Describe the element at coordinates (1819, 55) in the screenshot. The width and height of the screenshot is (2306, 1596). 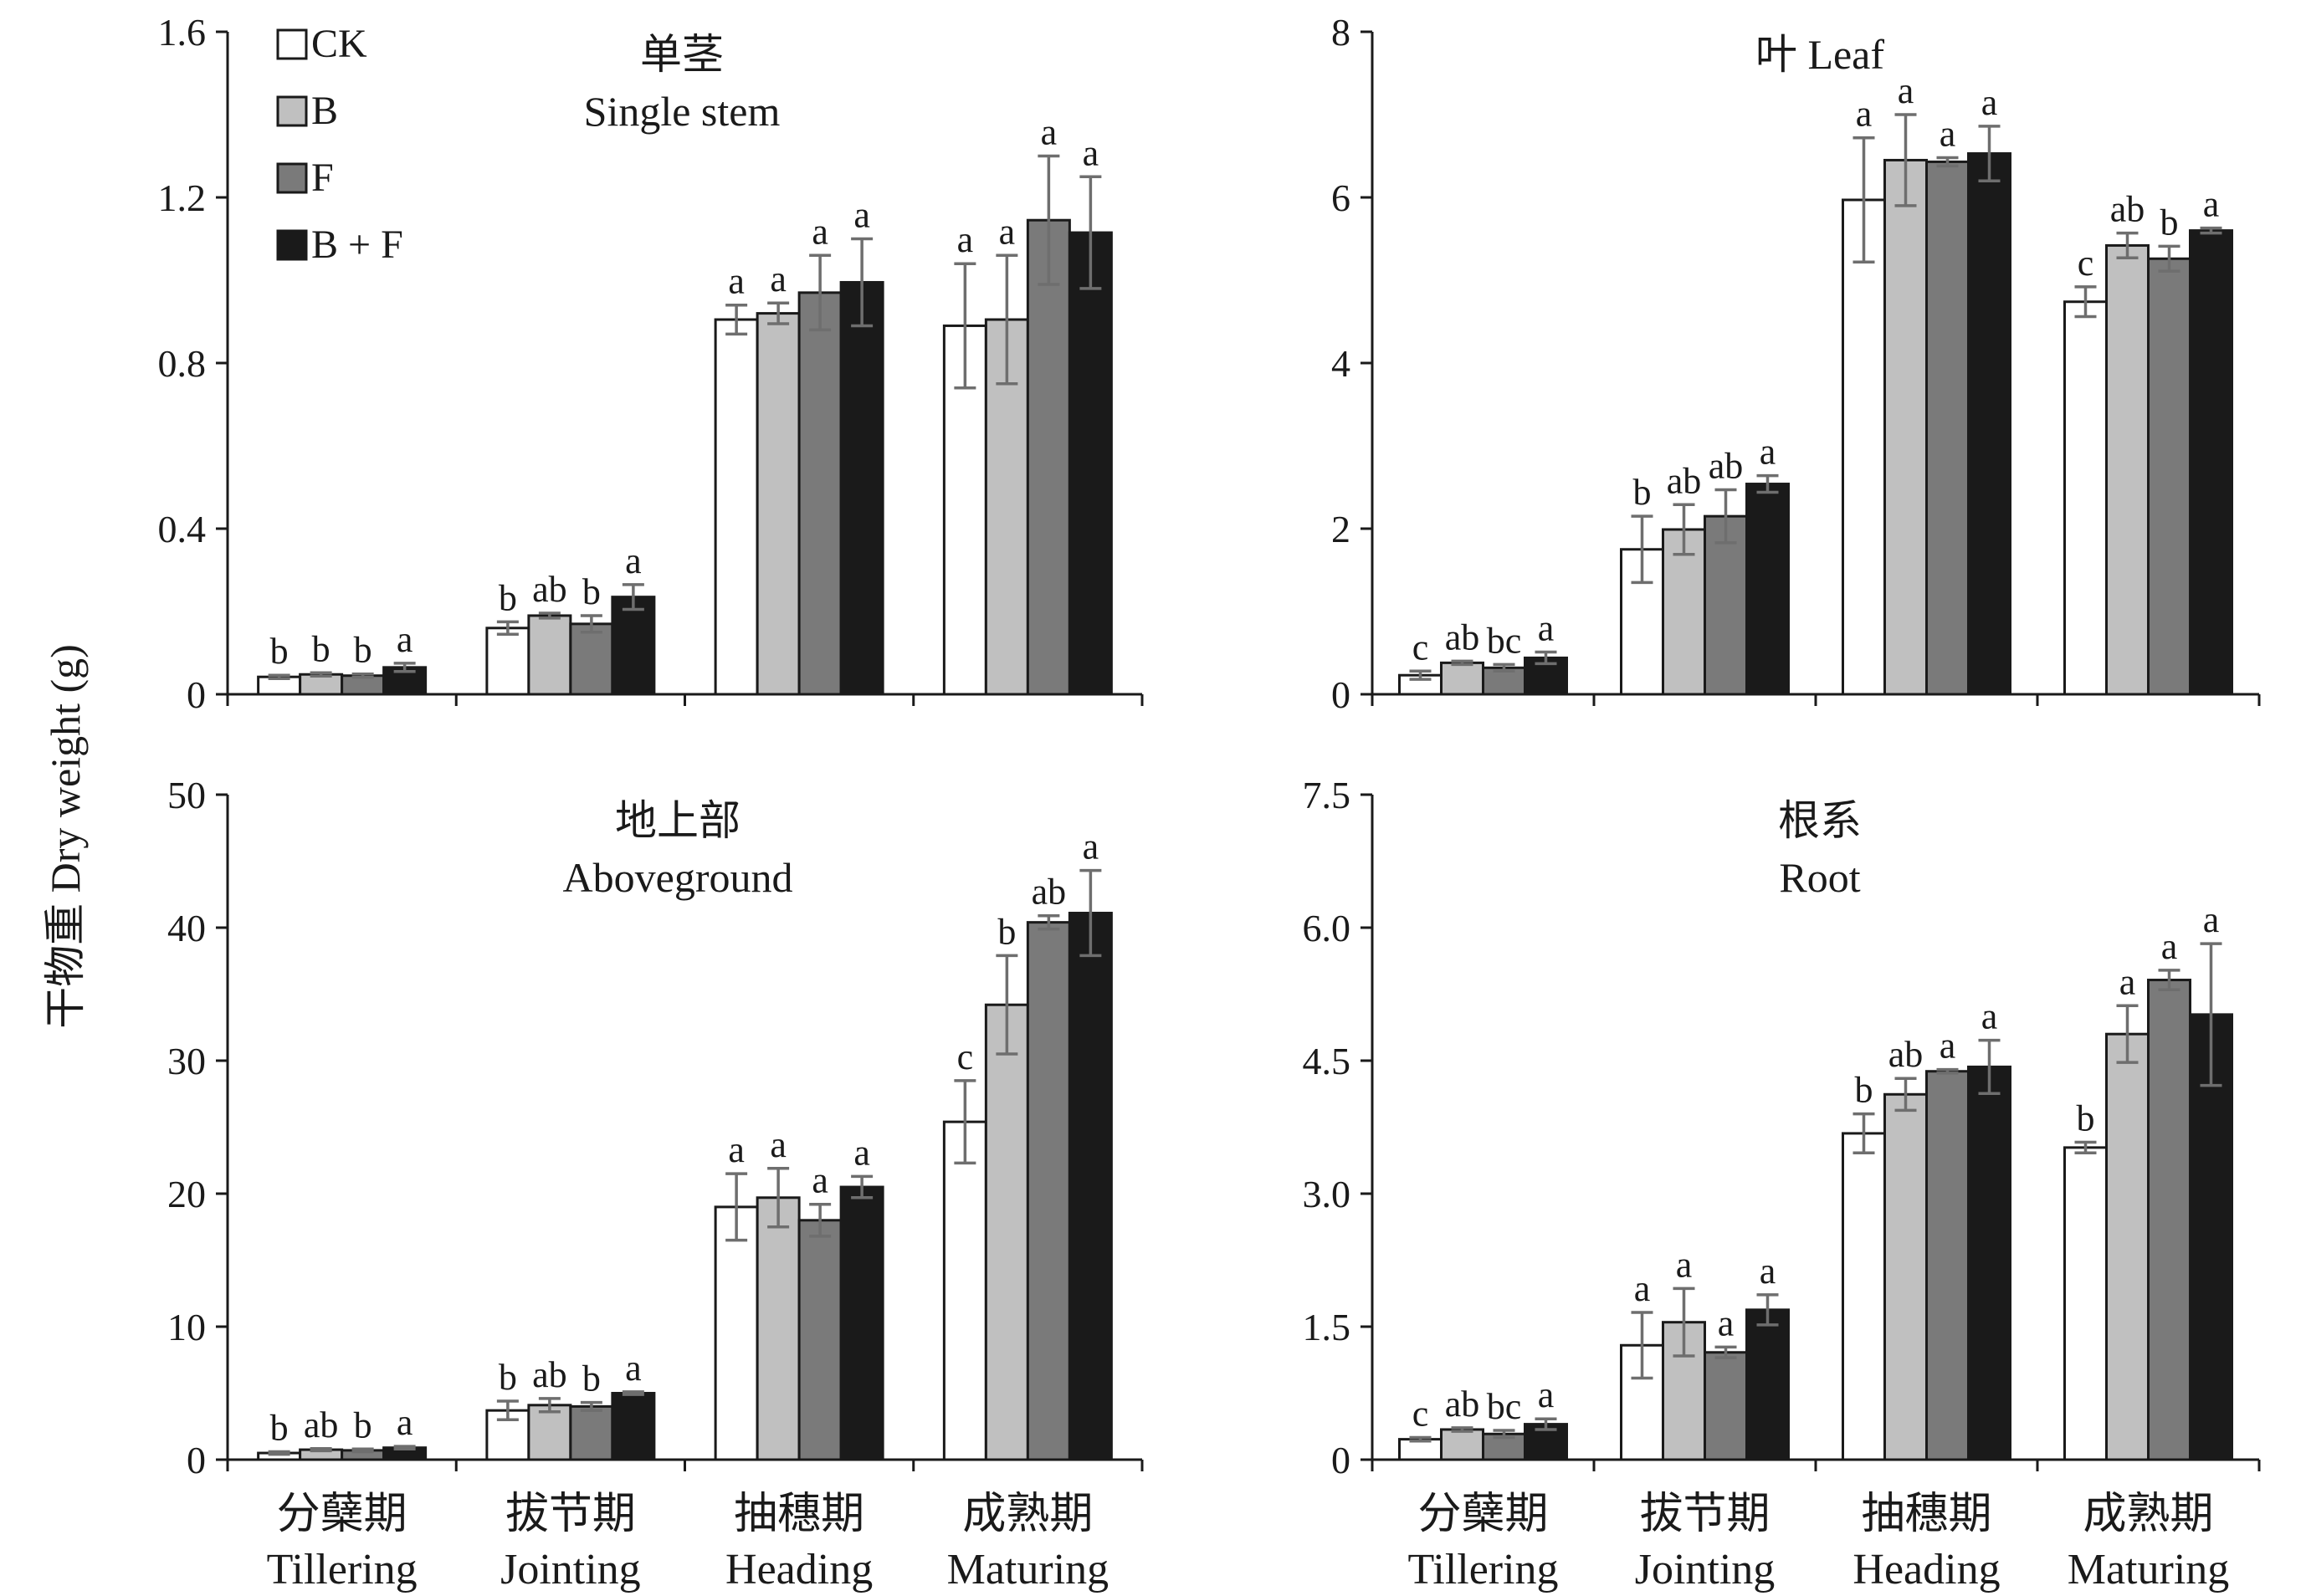
I see `panel-title: 叶 Leaf` at that location.